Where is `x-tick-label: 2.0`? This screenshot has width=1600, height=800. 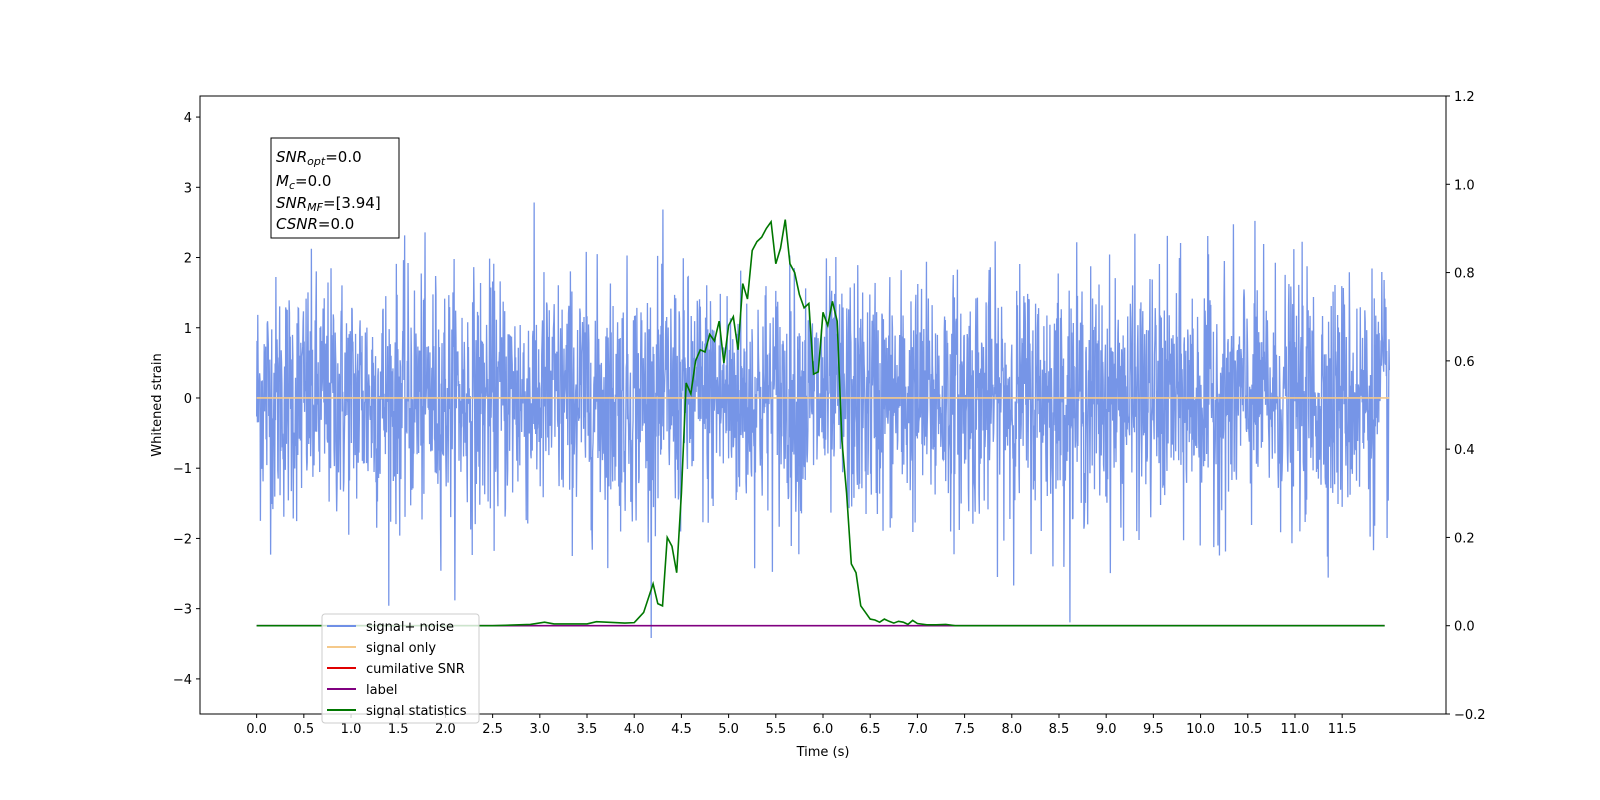
x-tick-label: 2.0 is located at coordinates (445, 729).